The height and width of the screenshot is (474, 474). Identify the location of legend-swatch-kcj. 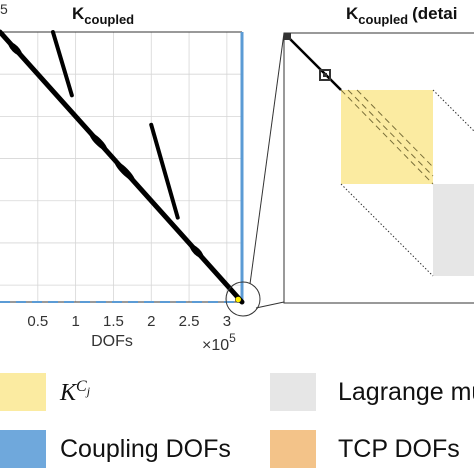
(23, 392).